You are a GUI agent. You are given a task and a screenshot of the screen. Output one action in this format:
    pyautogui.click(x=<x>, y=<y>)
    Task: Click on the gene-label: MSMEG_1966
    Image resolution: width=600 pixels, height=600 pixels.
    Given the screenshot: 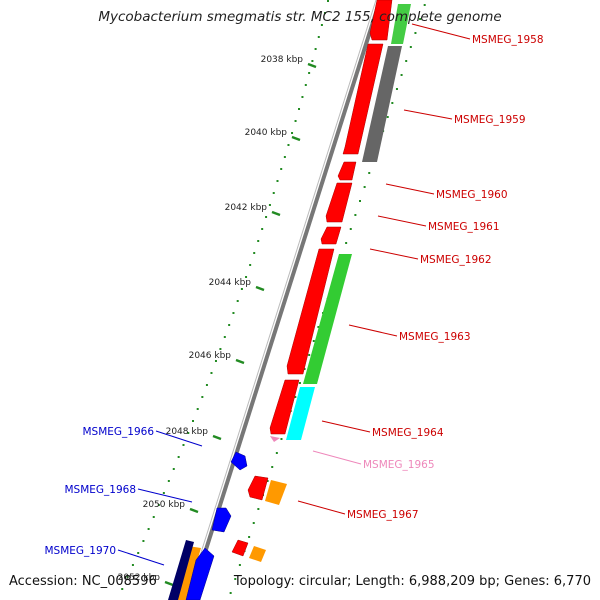 What is the action you would take?
    pyautogui.click(x=118, y=432)
    